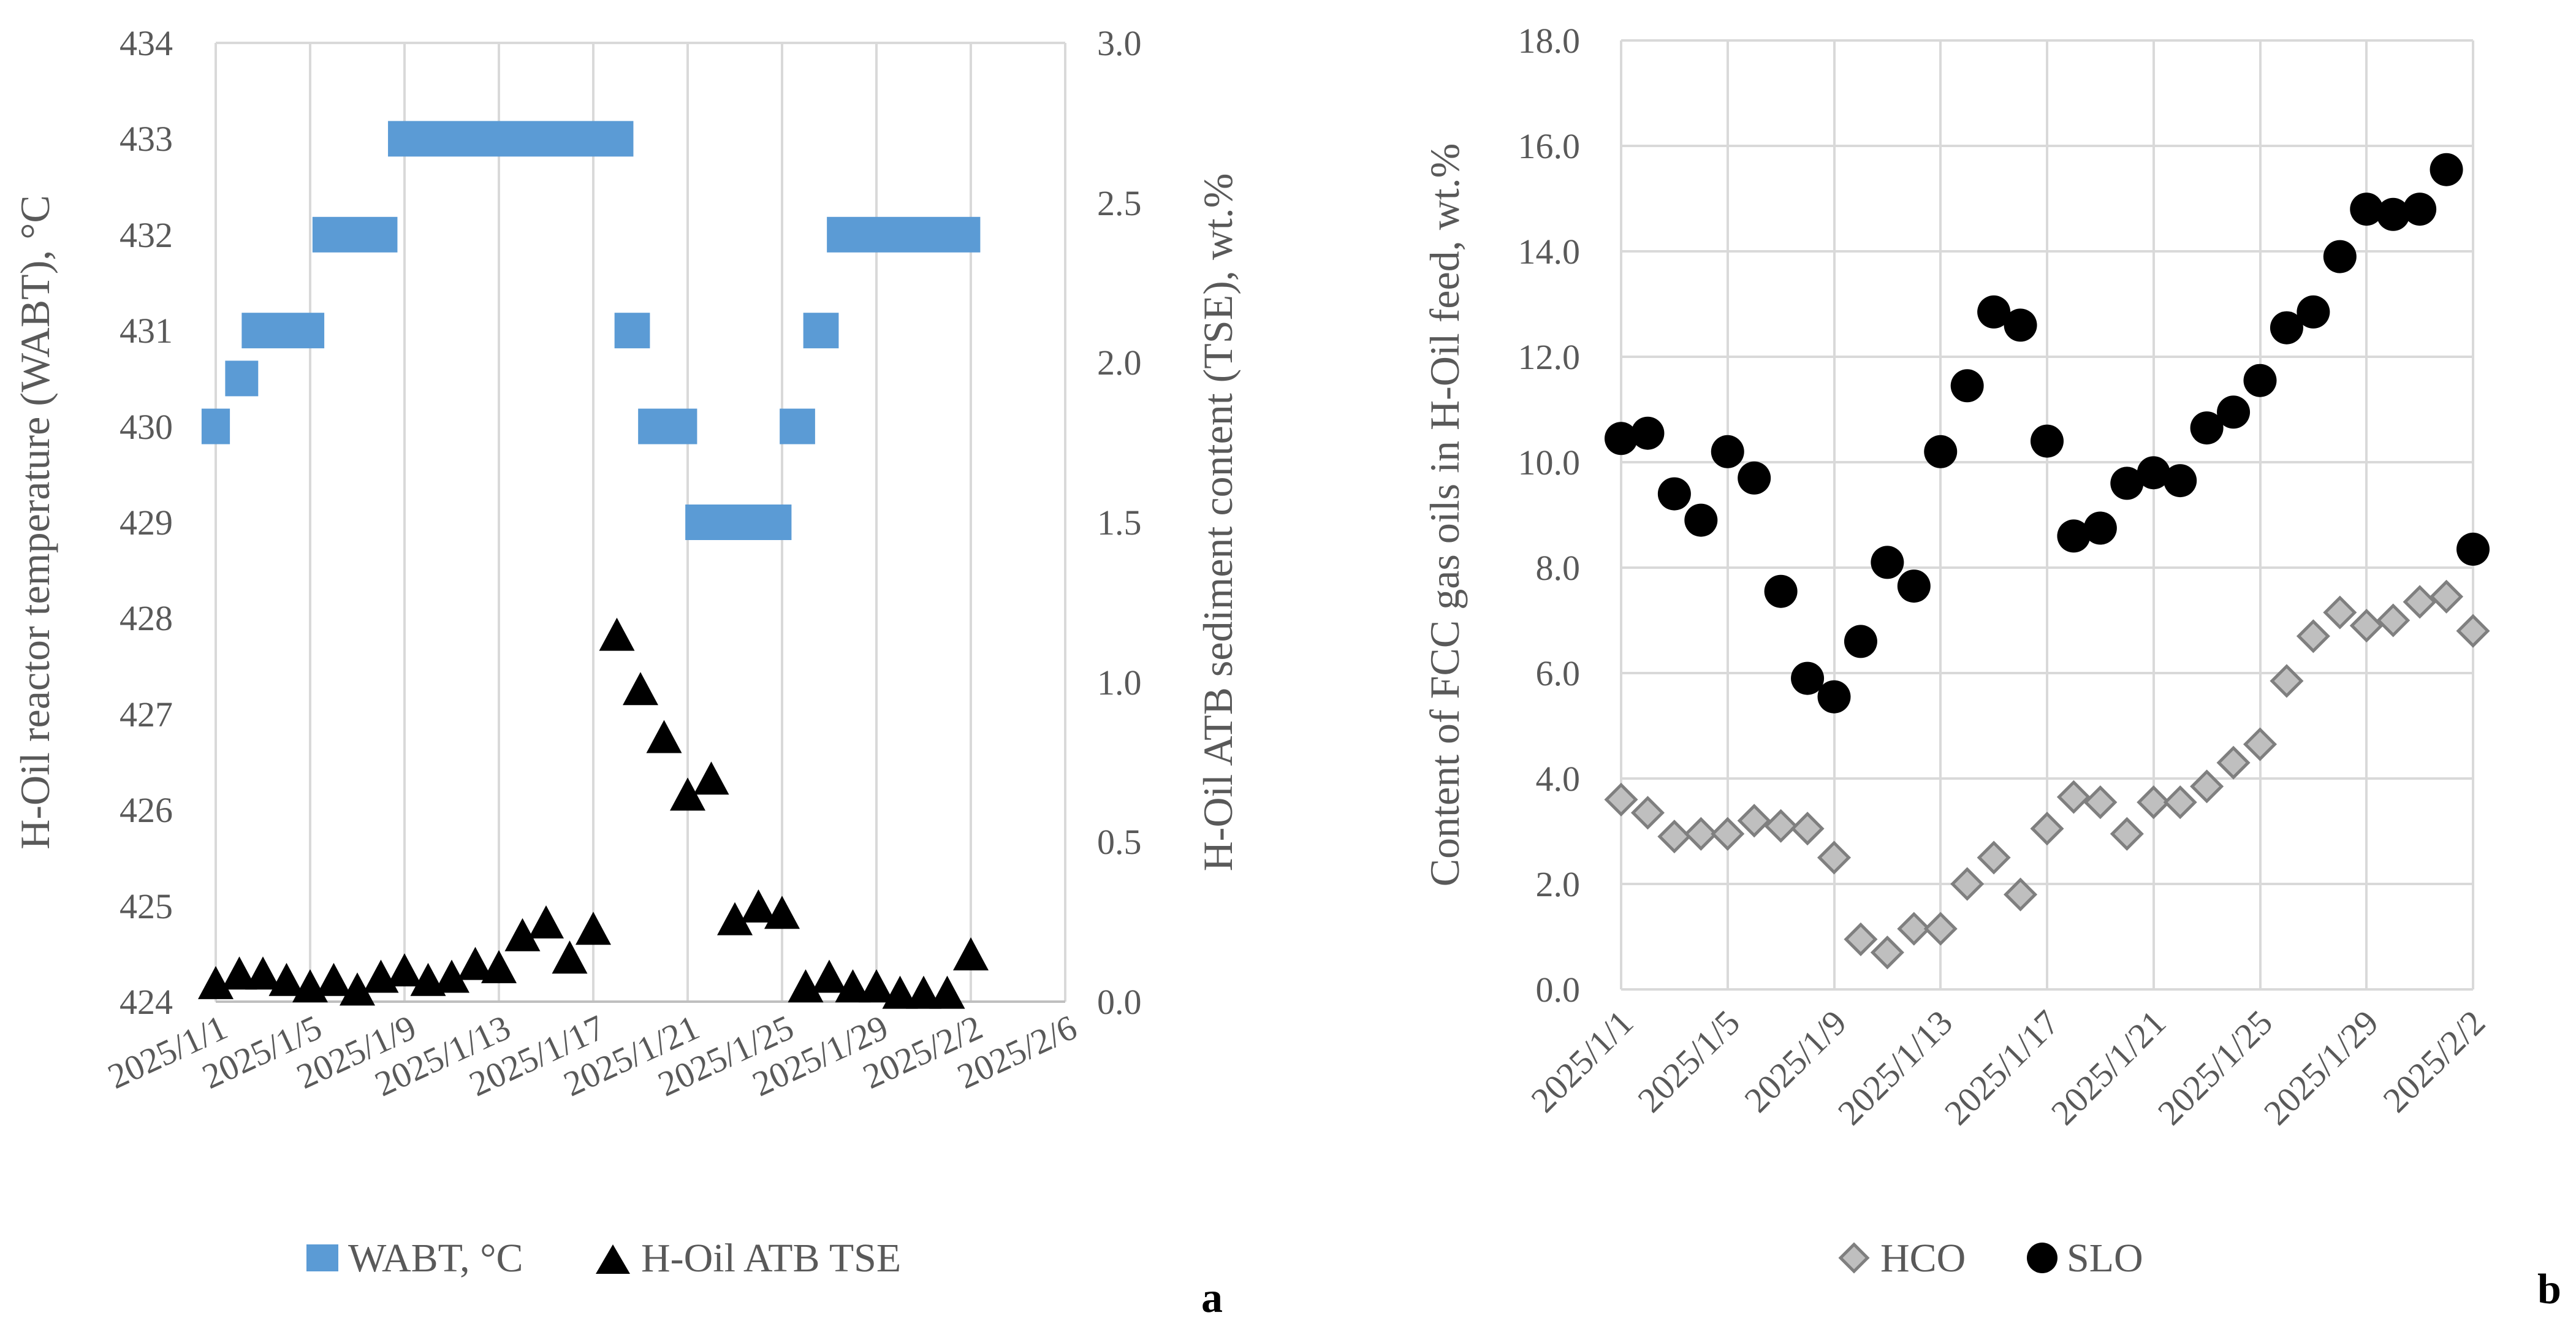  What do you see at coordinates (1119, 363) in the screenshot?
I see `chart-a-y2tick-4: 2.0` at bounding box center [1119, 363].